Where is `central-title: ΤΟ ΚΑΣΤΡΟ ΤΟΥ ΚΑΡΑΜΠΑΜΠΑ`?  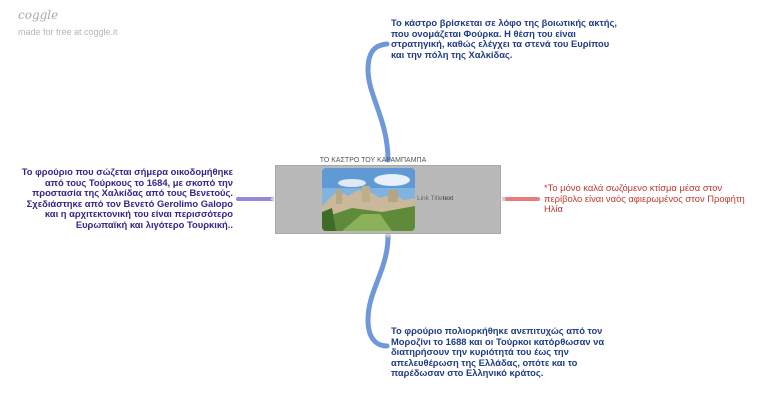 central-title: ΤΟ ΚΑΣΤΡΟ ΤΟΥ ΚΑΡΑΜΠΑΜΠΑ is located at coordinates (373, 160).